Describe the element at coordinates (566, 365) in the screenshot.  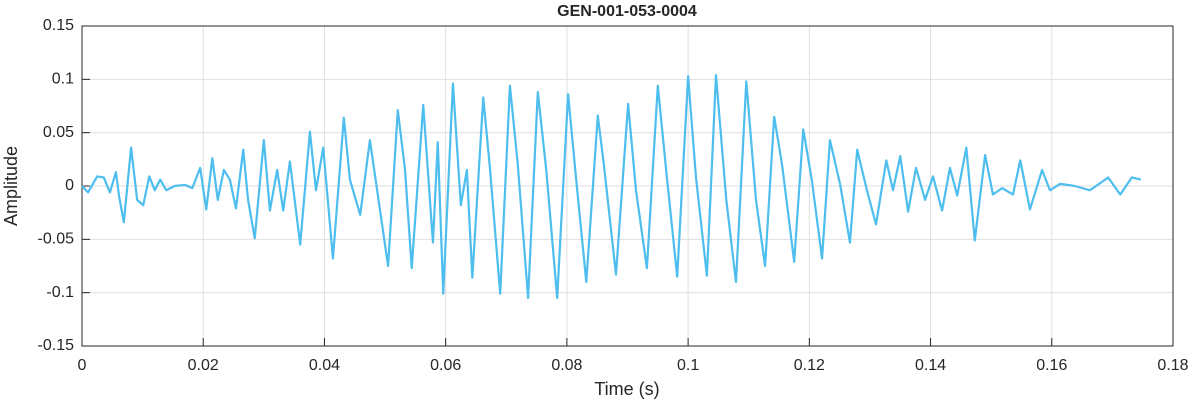
I see `x-tick-label: 0.08` at that location.